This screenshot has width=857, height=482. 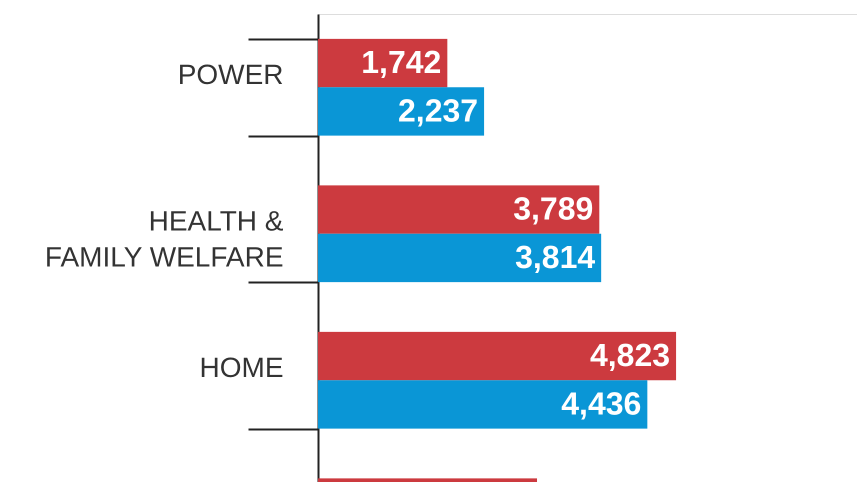 I want to click on y-tick-label: HOME, so click(x=242, y=367).